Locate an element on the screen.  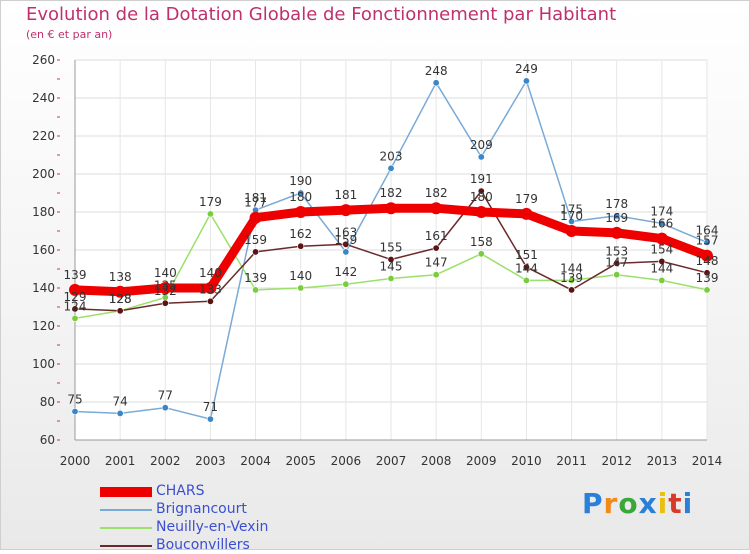
data-label-brignancourt: 164 is located at coordinates (707, 230).